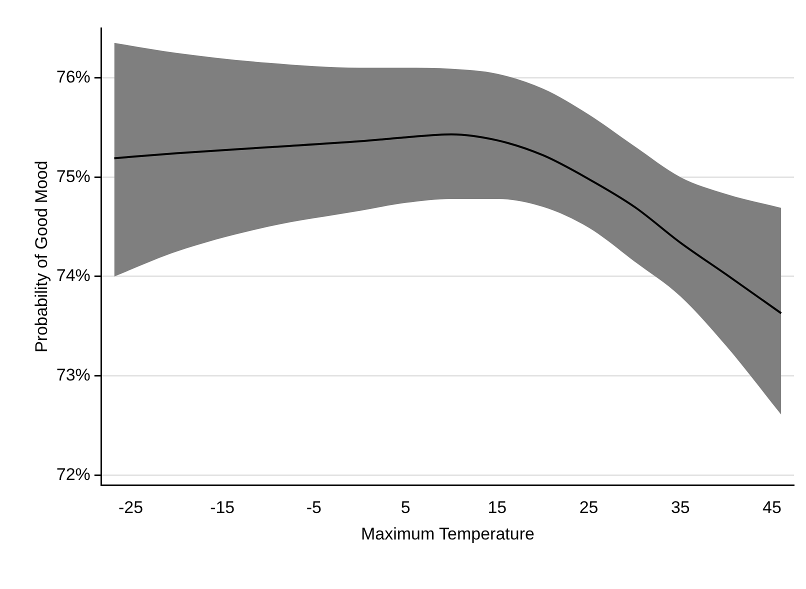 This screenshot has width=806, height=589. I want to click on y-axis-title: Probability of Good Mood, so click(41, 256).